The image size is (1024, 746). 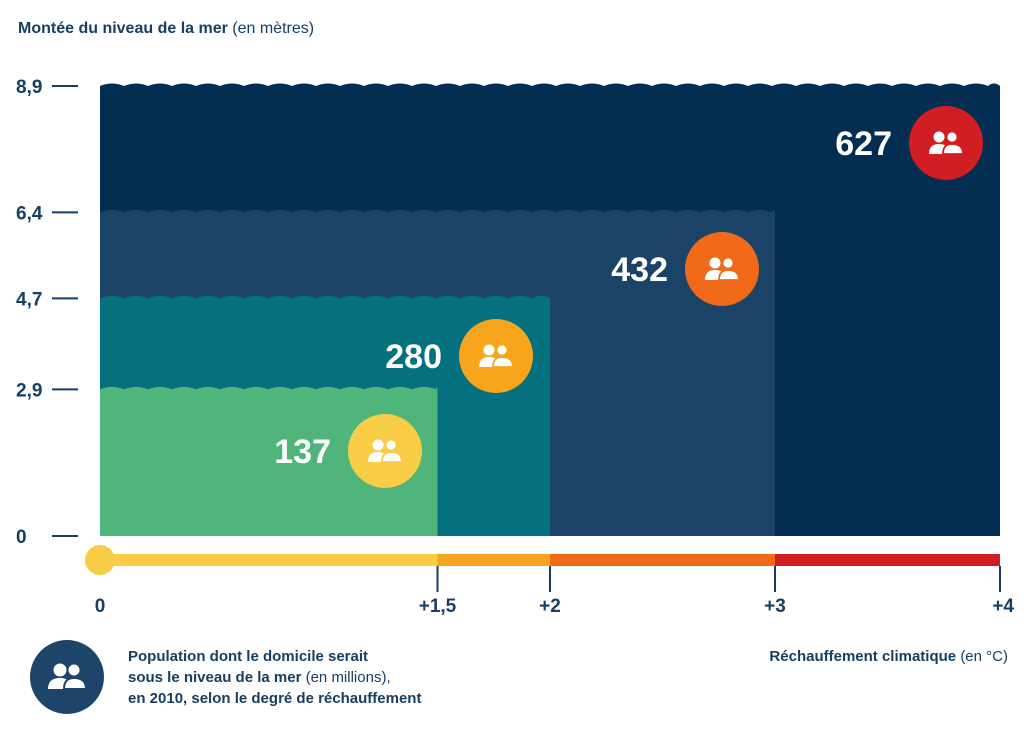 What do you see at coordinates (888, 656) in the screenshot?
I see `x-axis-title: Réchauffement climatique (en °C)` at bounding box center [888, 656].